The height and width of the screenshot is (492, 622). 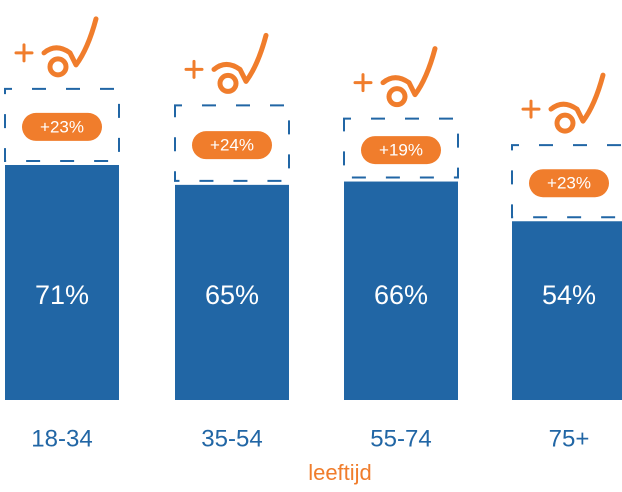 What do you see at coordinates (232, 295) in the screenshot?
I see `bar-value-label: 65%` at bounding box center [232, 295].